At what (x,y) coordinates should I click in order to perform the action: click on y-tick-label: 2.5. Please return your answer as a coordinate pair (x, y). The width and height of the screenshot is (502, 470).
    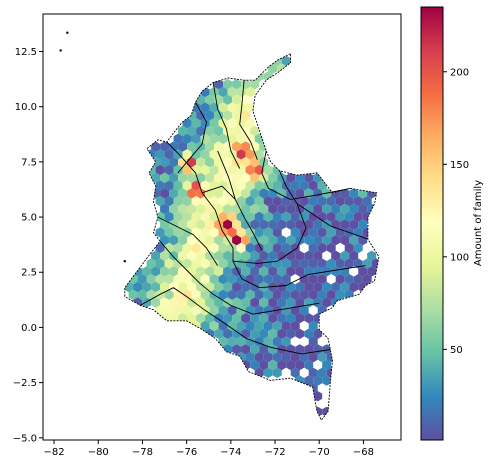
    Looking at the image, I should click on (29, 273).